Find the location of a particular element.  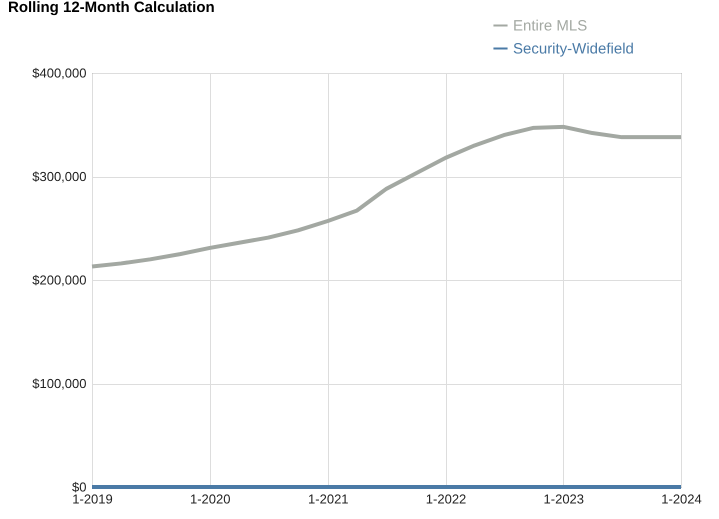

y-tick-label: $400,000 is located at coordinates (59, 73).